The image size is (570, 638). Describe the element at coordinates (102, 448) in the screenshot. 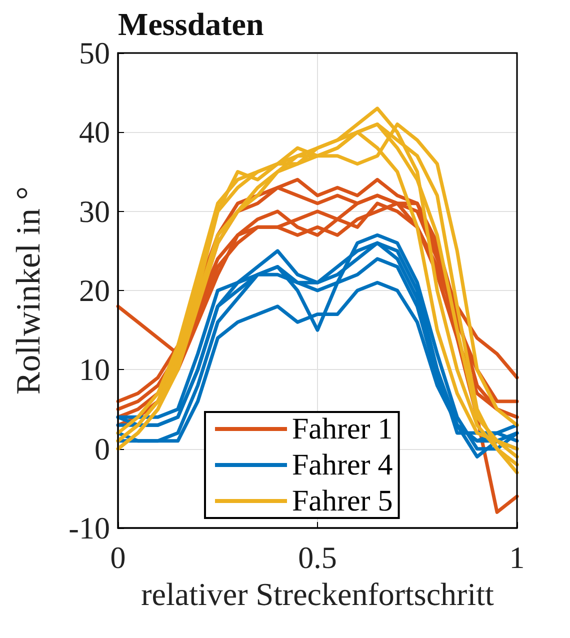

I see `y-tick-label: 0` at that location.